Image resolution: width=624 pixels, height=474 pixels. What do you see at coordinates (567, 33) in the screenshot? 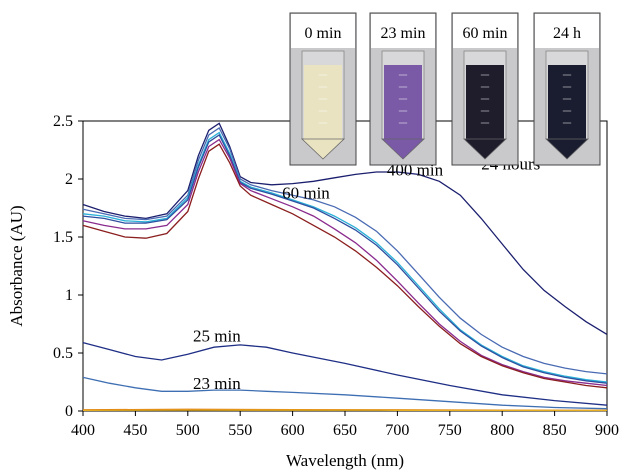
I see `vial-label-3: 24 h` at bounding box center [567, 33].